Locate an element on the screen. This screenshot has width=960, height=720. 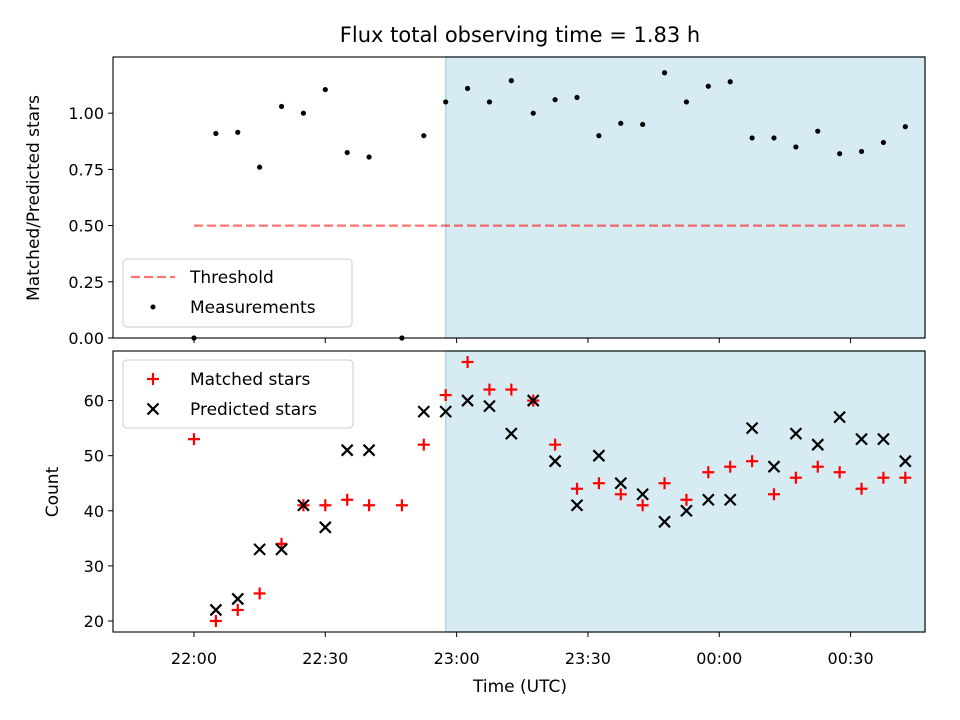
bottom-legend-box is located at coordinates (238, 394).